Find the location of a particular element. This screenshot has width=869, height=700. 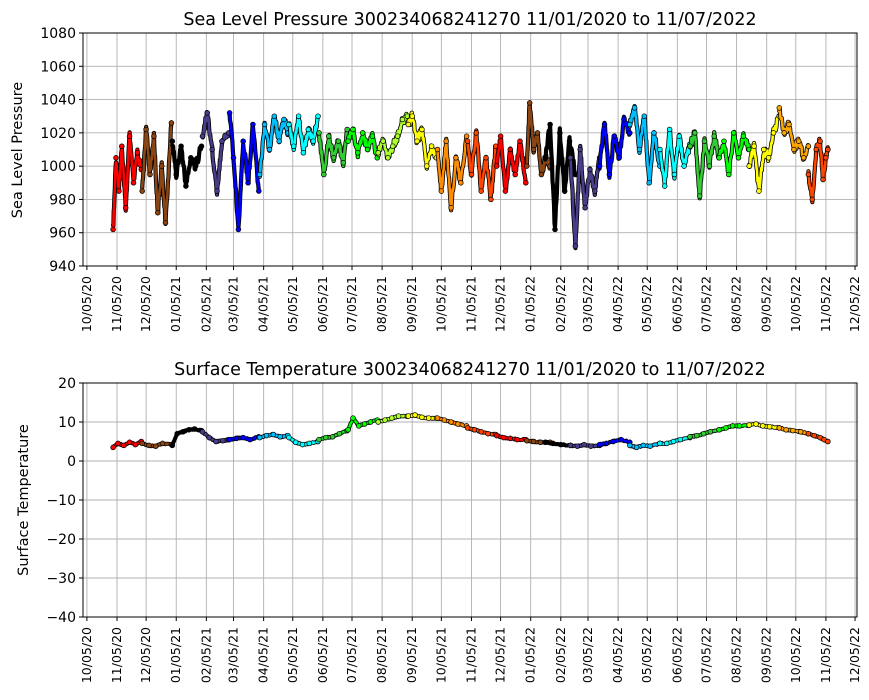

x-tick-label: 09/05/22 is located at coordinates (766, 304).